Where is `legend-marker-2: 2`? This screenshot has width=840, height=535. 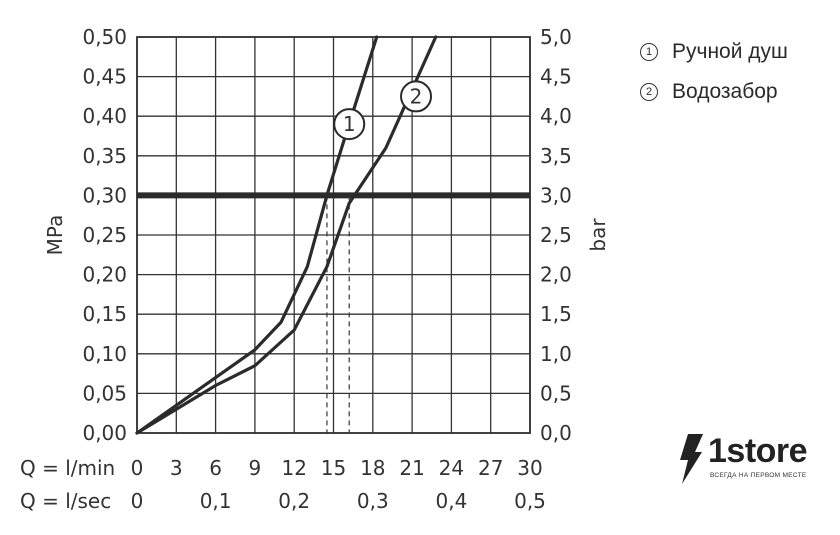
legend-marker-2: 2 is located at coordinates (649, 92).